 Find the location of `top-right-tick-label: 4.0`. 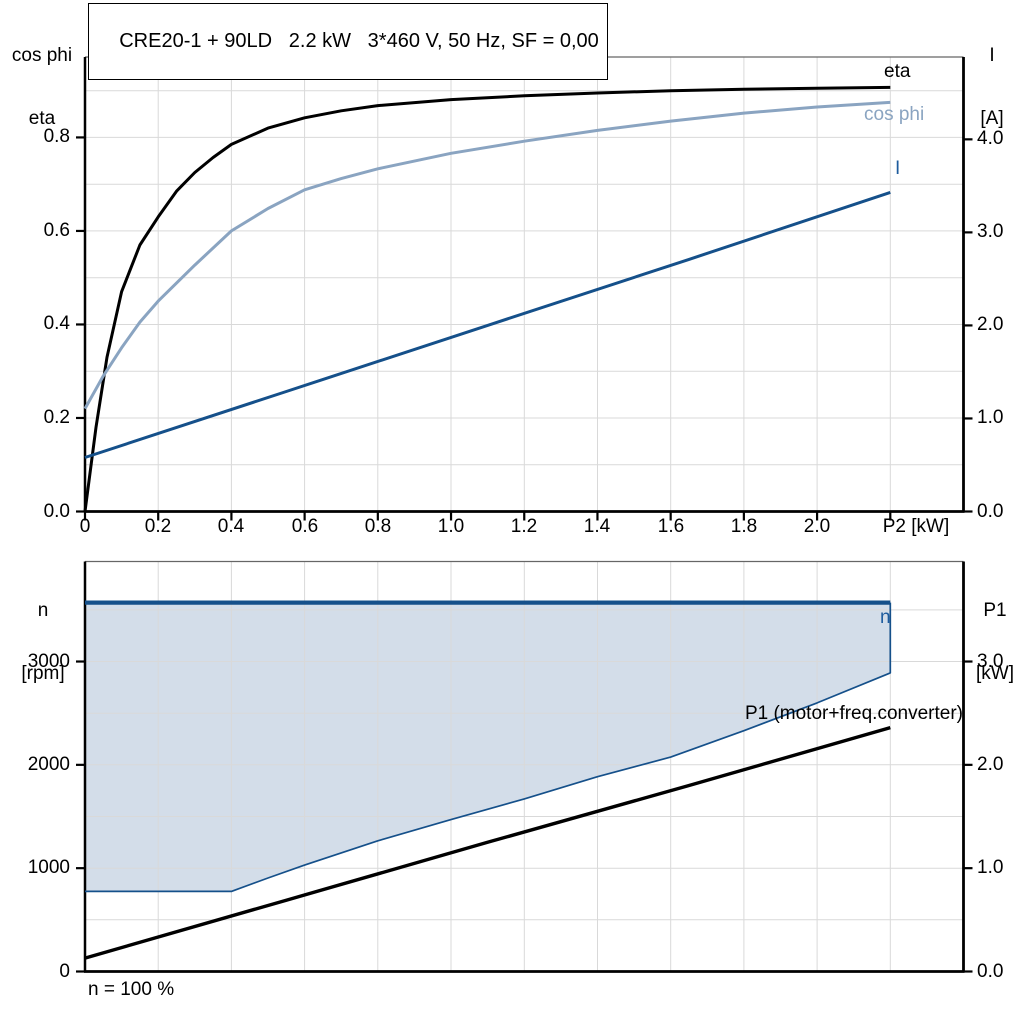

top-right-tick-label: 4.0 is located at coordinates (990, 138).